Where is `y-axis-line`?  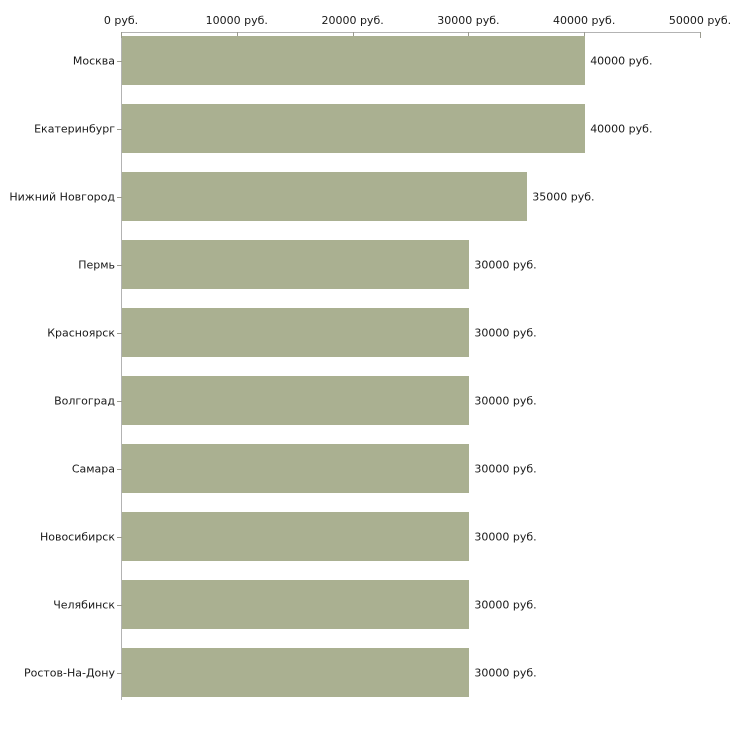 y-axis-line is located at coordinates (121, 366).